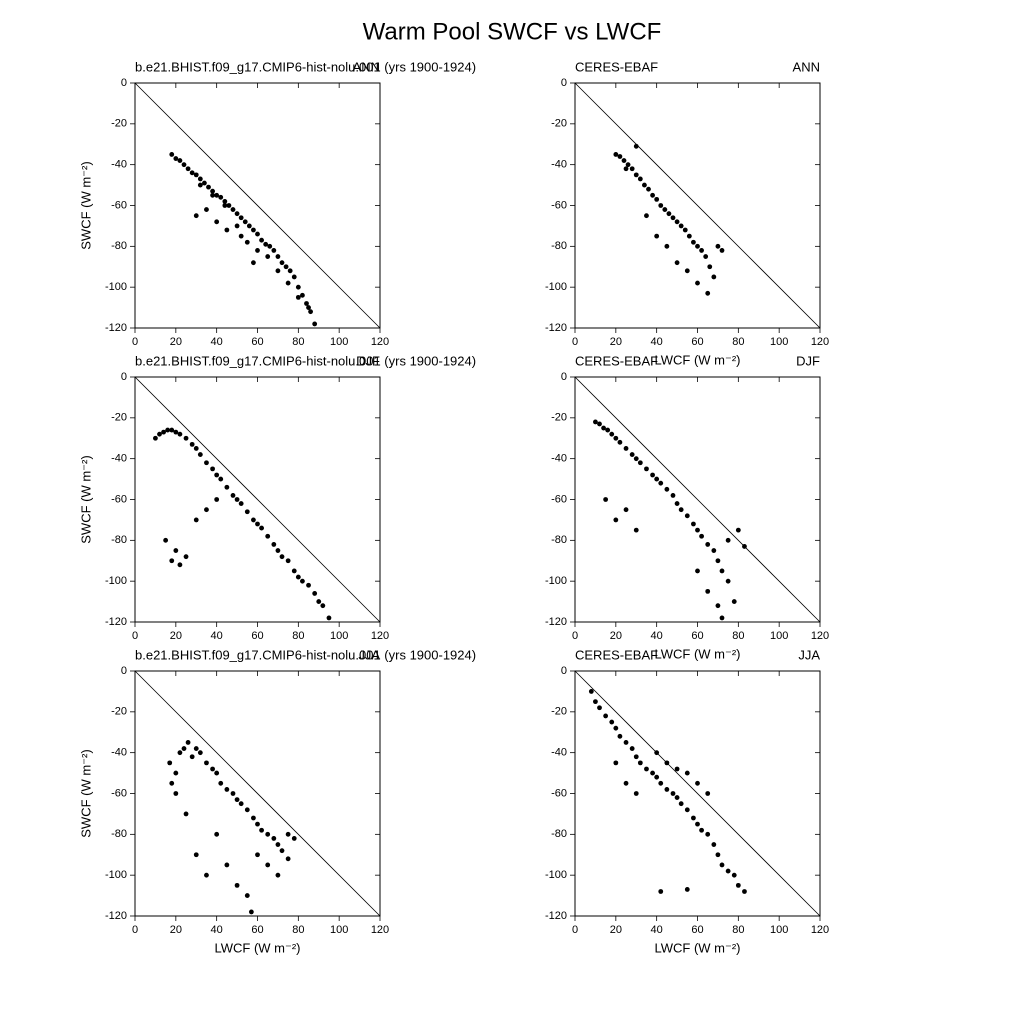 The height and width of the screenshot is (1024, 1024). Describe the element at coordinates (738, 930) in the screenshot. I see `x-tick-label: 80` at that location.